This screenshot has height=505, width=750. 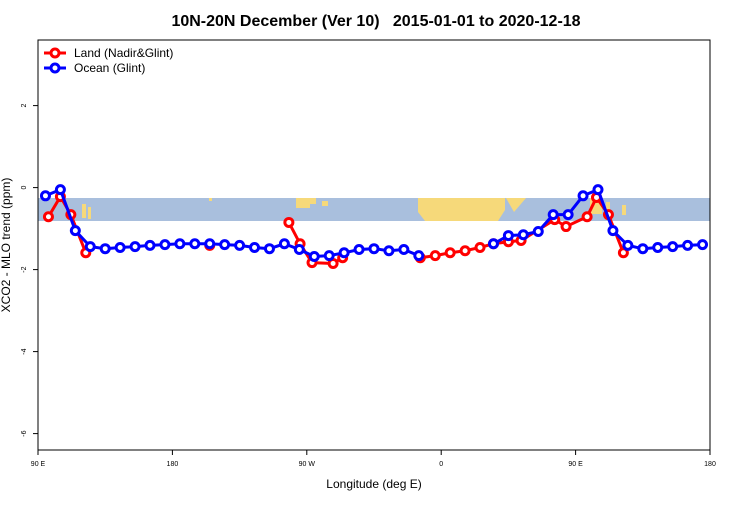 What do you see at coordinates (109, 68) in the screenshot?
I see `legend-label: Ocean (Glint)` at bounding box center [109, 68].